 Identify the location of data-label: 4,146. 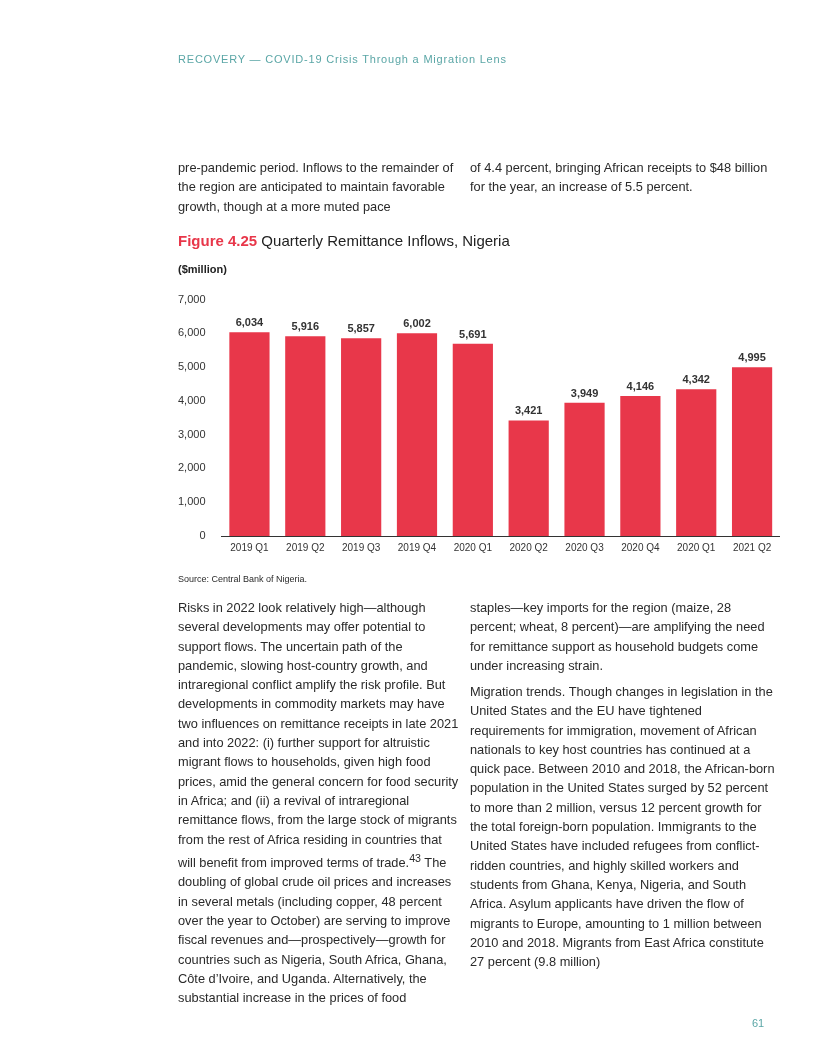
(640, 385).